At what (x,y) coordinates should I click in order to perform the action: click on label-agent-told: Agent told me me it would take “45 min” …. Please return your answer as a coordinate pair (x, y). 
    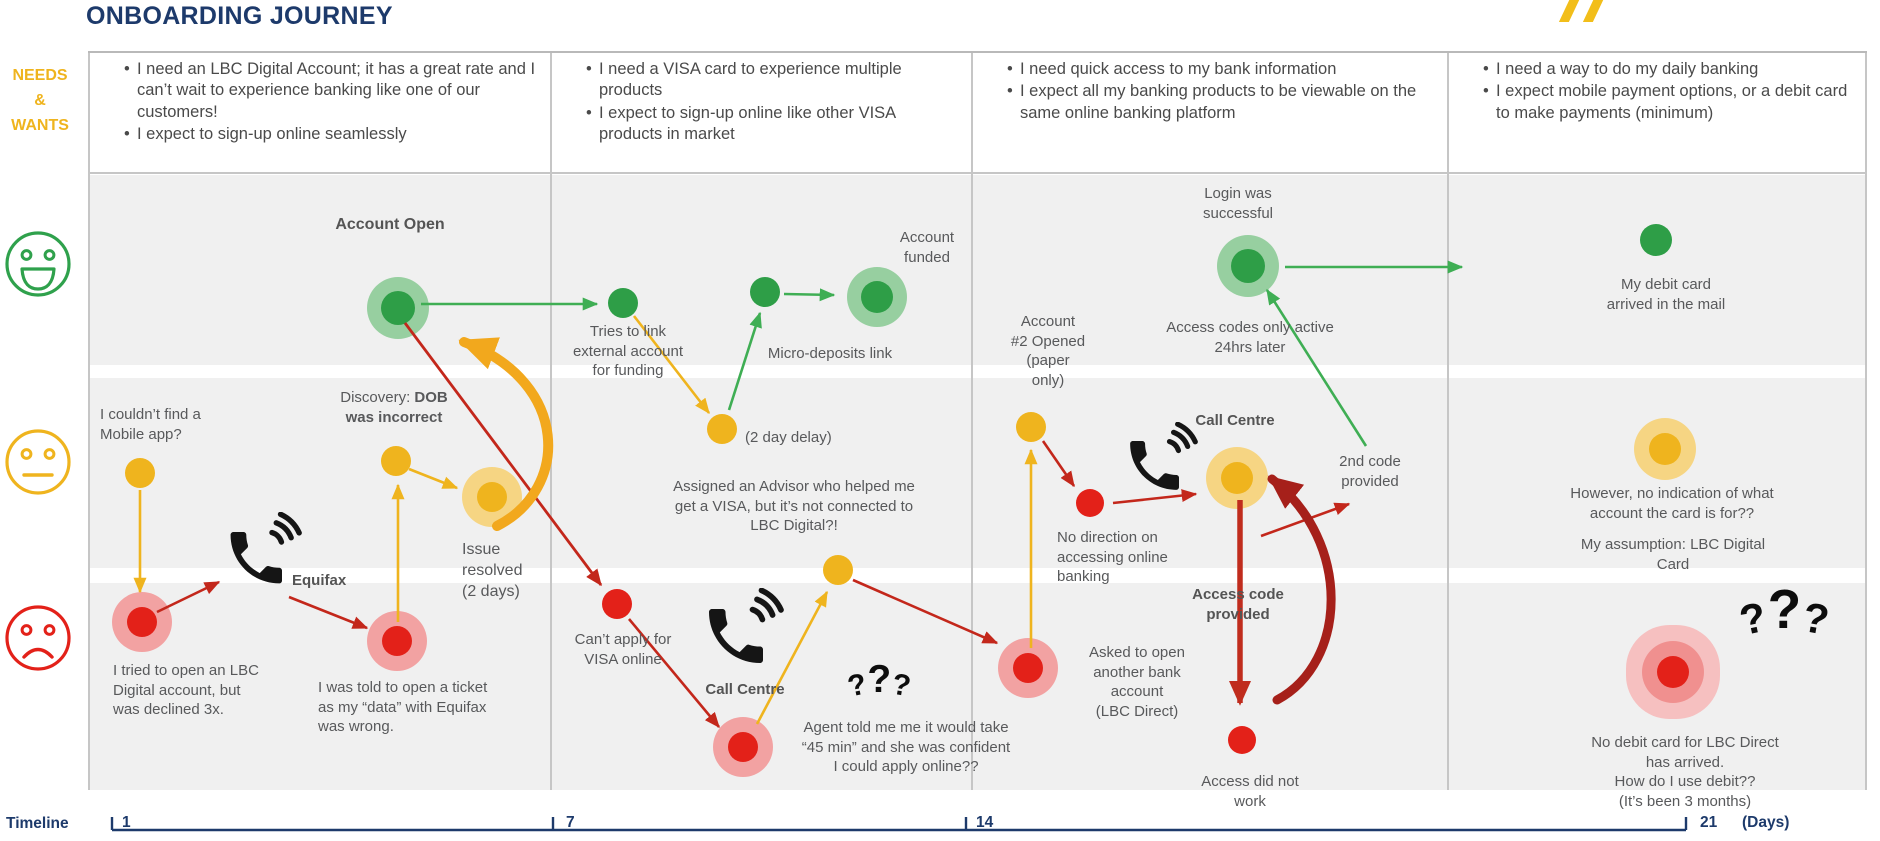
    Looking at the image, I should click on (906, 747).